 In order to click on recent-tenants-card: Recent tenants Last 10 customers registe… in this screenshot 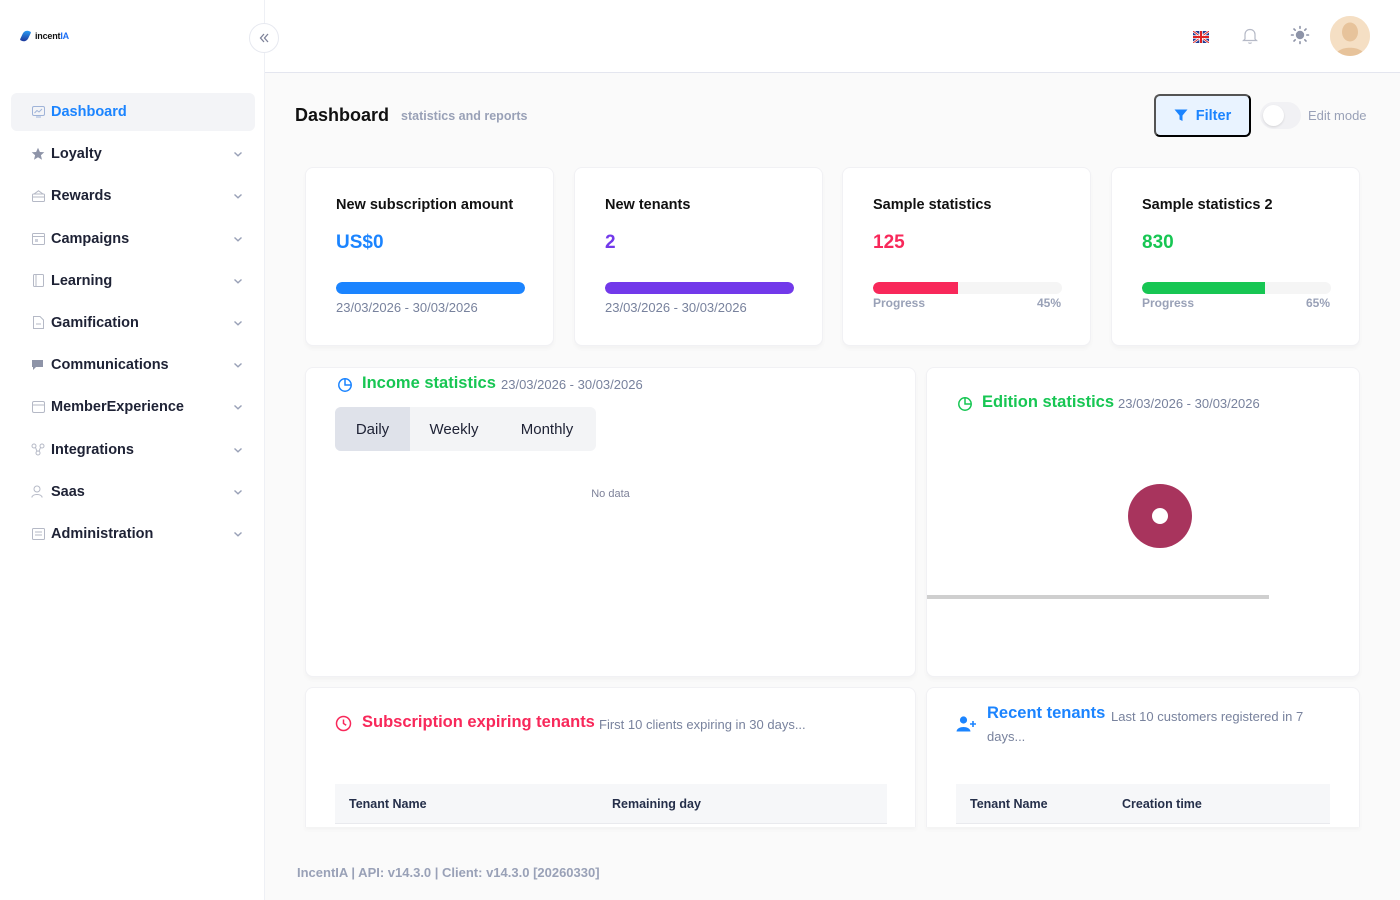, I will do `click(1143, 757)`.